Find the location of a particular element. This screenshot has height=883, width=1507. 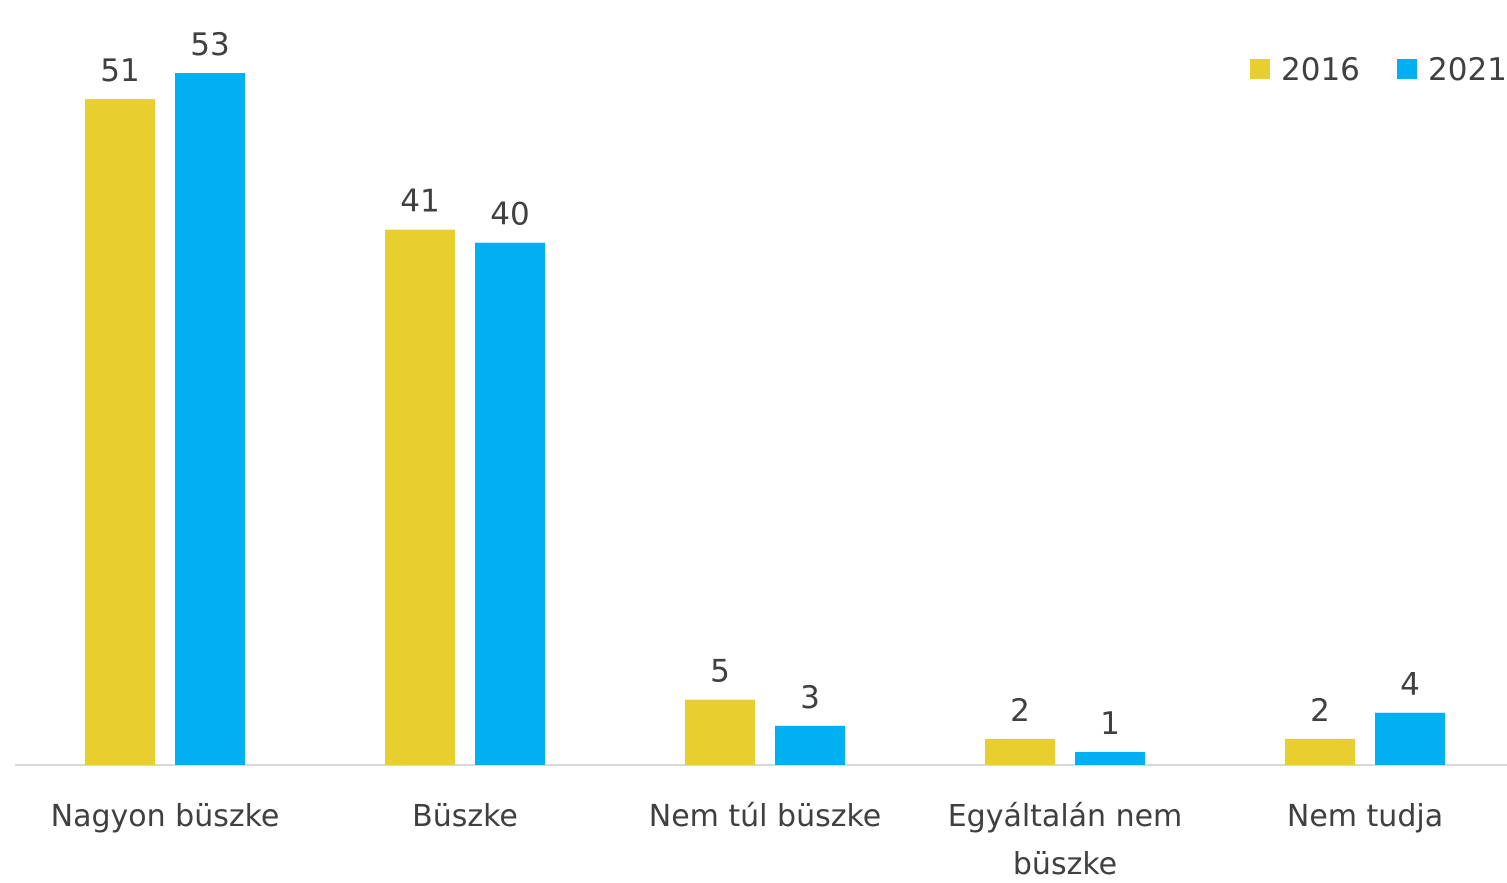

data-label: 4 is located at coordinates (1410, 685).